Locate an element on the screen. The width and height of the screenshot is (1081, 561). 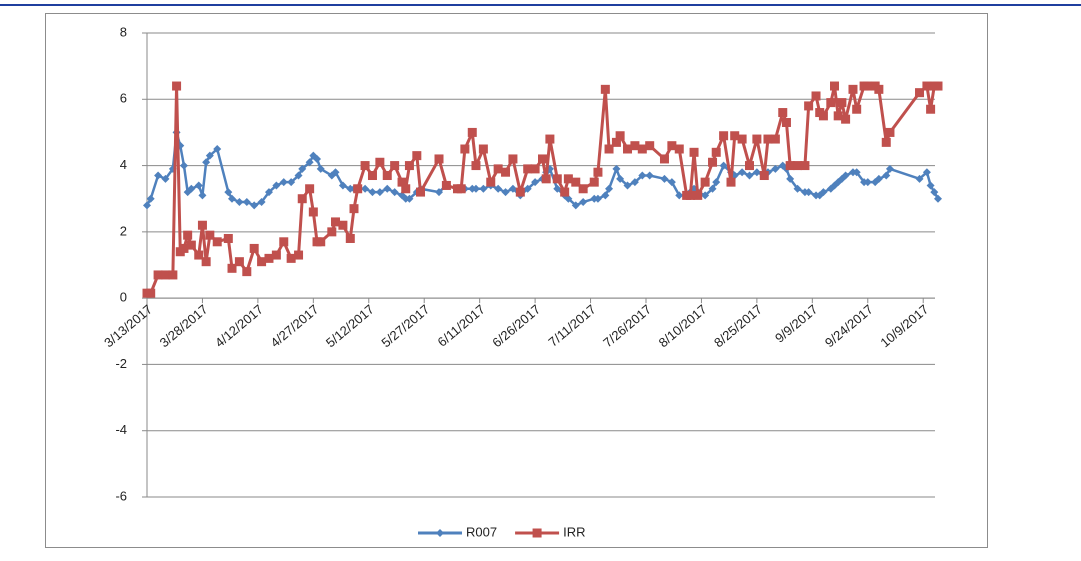
y-tick-label: -6 is located at coordinates (121, 495).